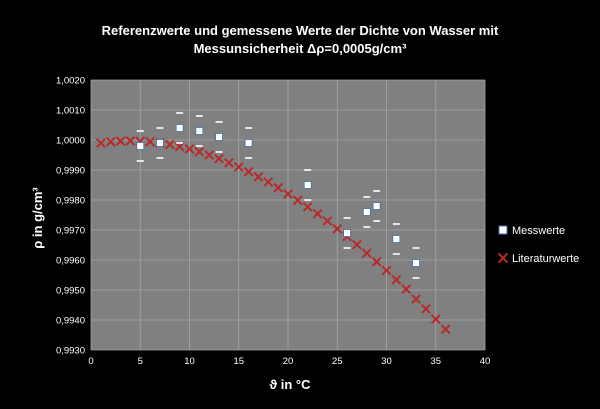 Image resolution: width=600 pixels, height=409 pixels. Describe the element at coordinates (70, 171) in the screenshot. I see `y-tick-label: 0,9990` at that location.